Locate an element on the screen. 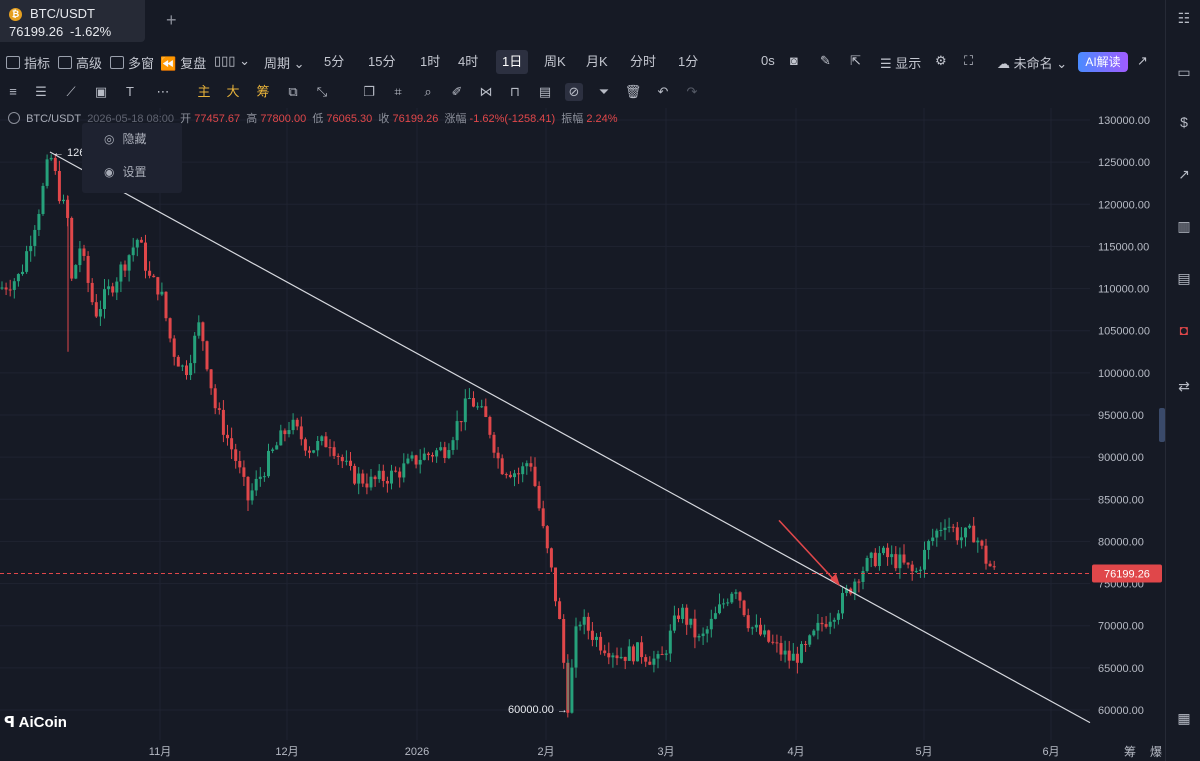  indicator-button: 指标 is located at coordinates (28, 62).